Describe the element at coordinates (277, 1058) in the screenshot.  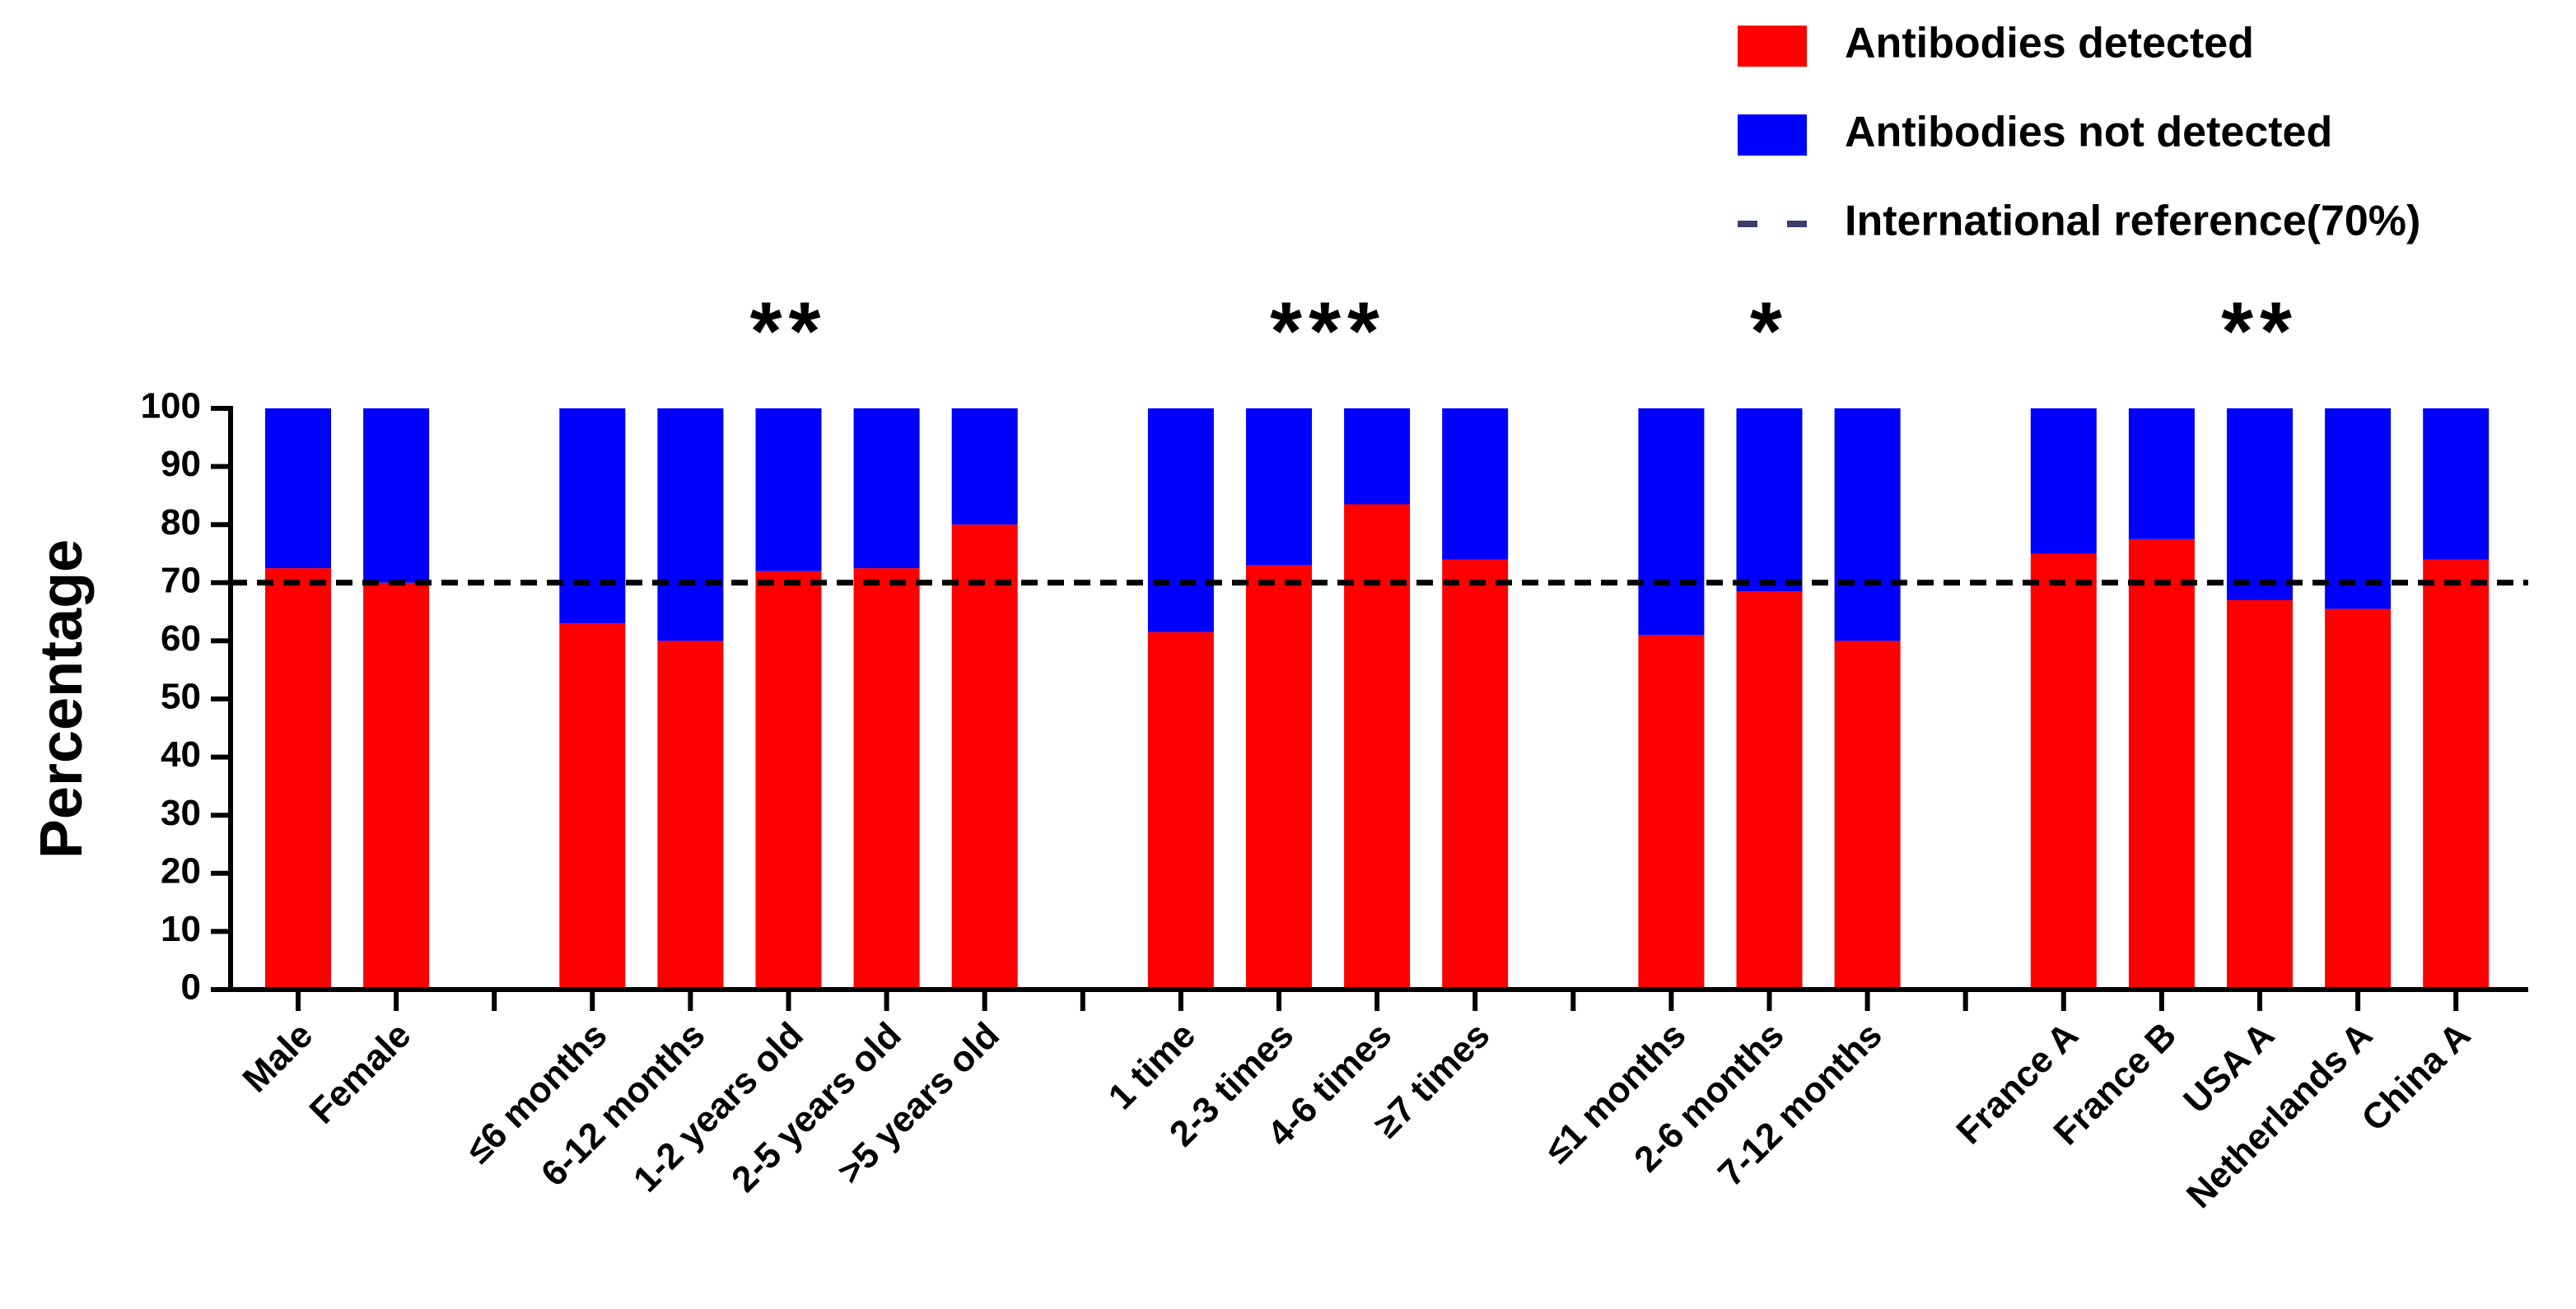
I see `x-tick-label: Male` at that location.